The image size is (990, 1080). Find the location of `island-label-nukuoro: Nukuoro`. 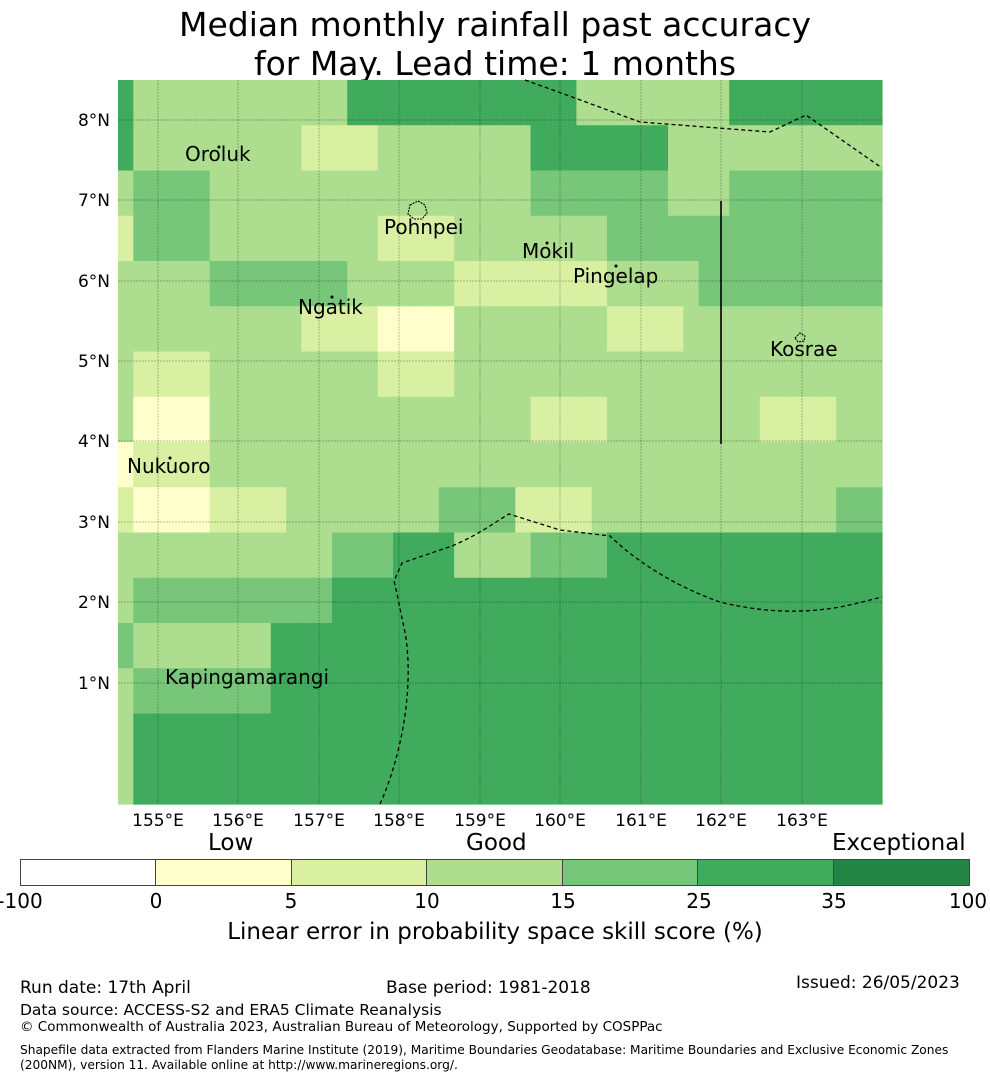

island-label-nukuoro: Nukuoro is located at coordinates (169, 466).